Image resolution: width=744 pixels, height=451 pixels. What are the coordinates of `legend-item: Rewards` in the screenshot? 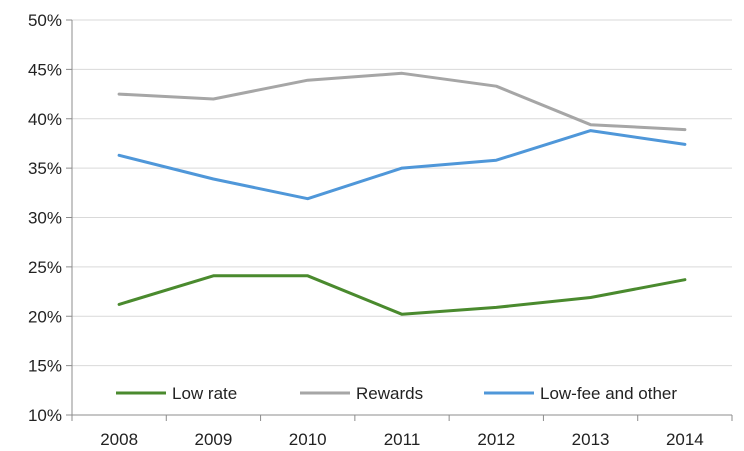 It's located at (361, 393).